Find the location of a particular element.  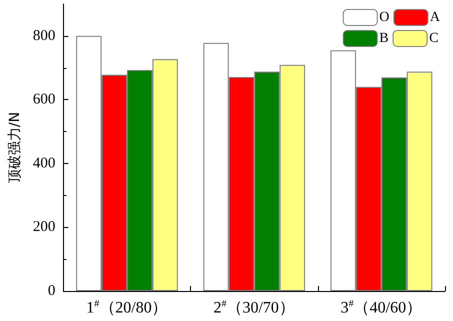

x-tick-label: 3#（40/60） is located at coordinates (381, 307).